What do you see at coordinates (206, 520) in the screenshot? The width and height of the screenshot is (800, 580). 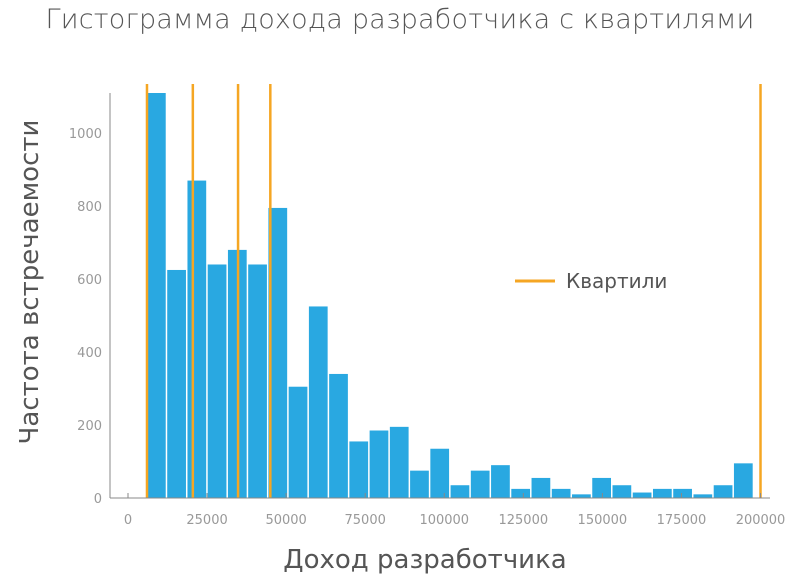 I see `x-tick-label-25000: 25000` at bounding box center [206, 520].